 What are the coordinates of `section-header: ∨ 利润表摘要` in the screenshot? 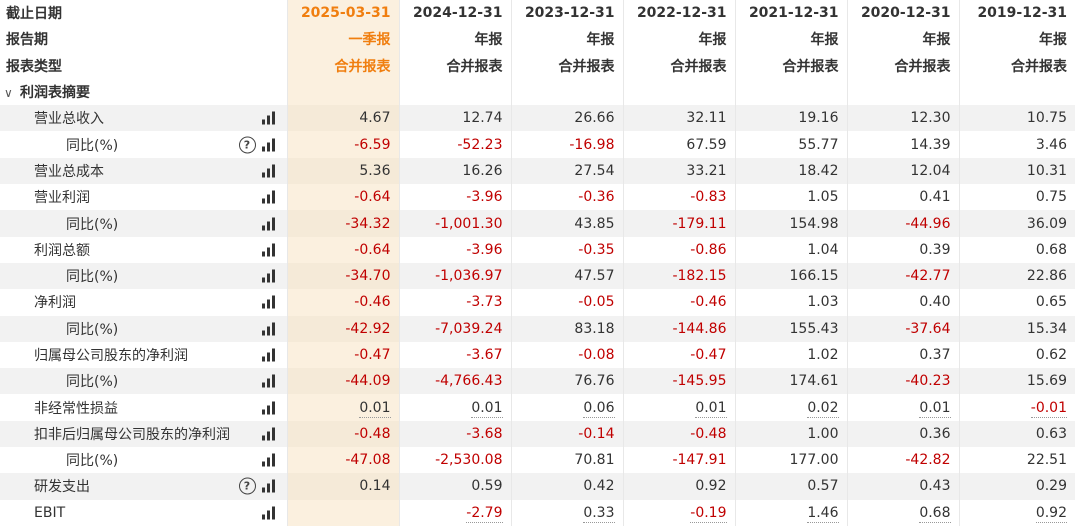 It's located at (143, 92).